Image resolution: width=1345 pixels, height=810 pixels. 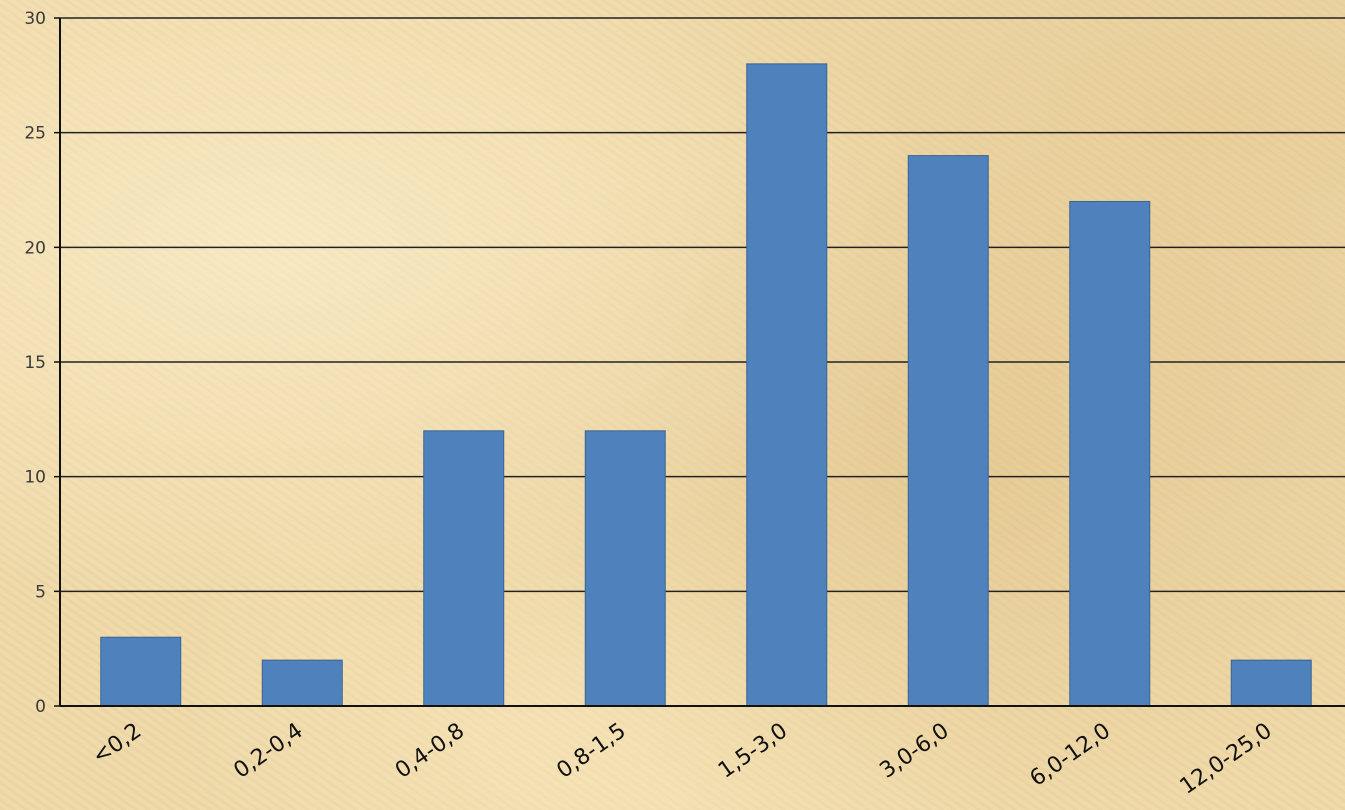 I want to click on y-tick-label: 10, so click(x=35, y=478).